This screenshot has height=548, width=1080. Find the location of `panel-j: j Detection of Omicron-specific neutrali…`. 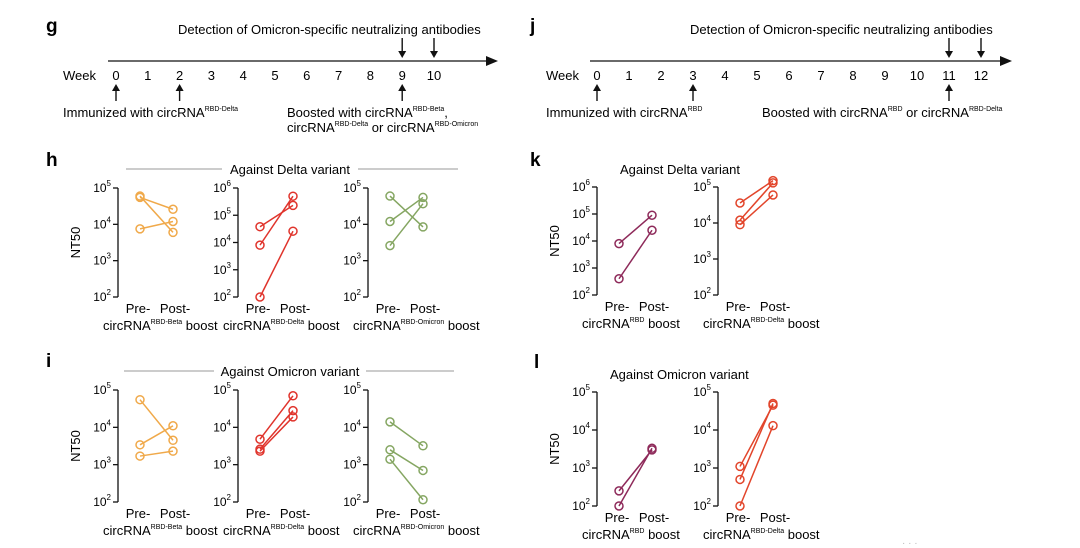

panel-j: j Detection of Omicron-specific neutrali… is located at coordinates (770, 68).